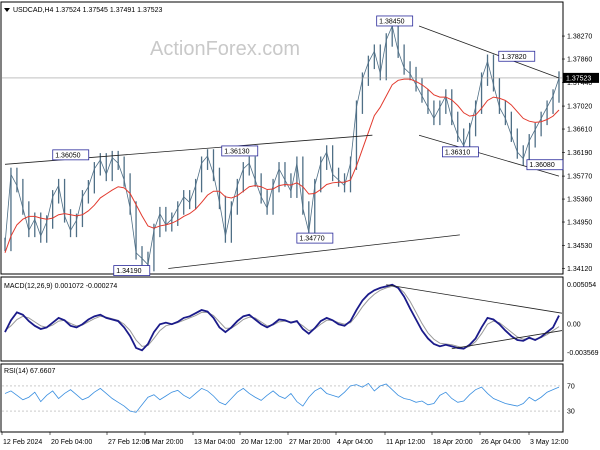 Image resolution: width=600 pixels, height=450 pixels. I want to click on macd-tick-label: -0.003569, so click(583, 353).